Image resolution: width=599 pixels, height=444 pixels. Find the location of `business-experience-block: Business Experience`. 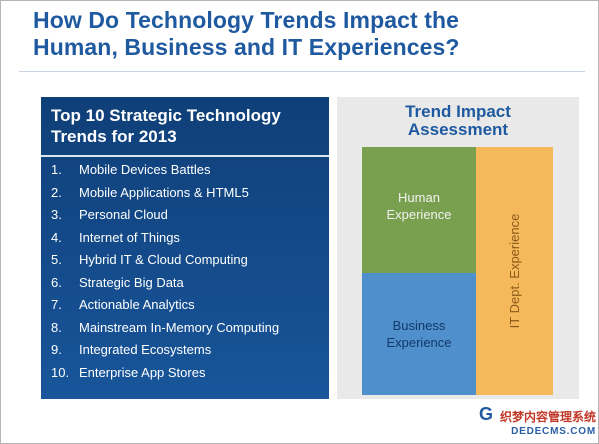

business-experience-block: Business Experience is located at coordinates (419, 334).